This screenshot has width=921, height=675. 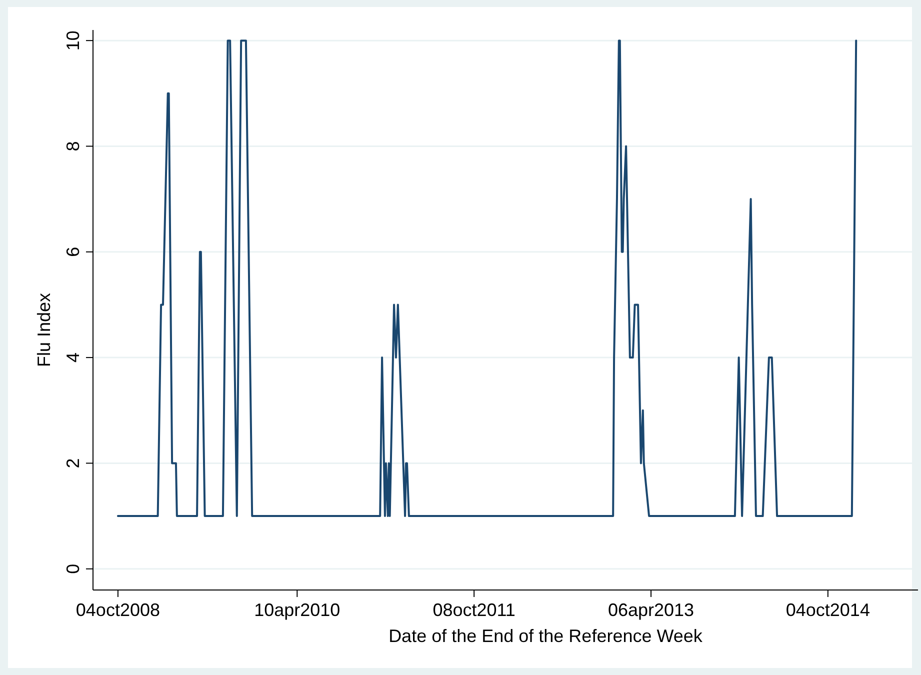 What do you see at coordinates (828, 610) in the screenshot?
I see `x-tick-label: 04oct2014` at bounding box center [828, 610].